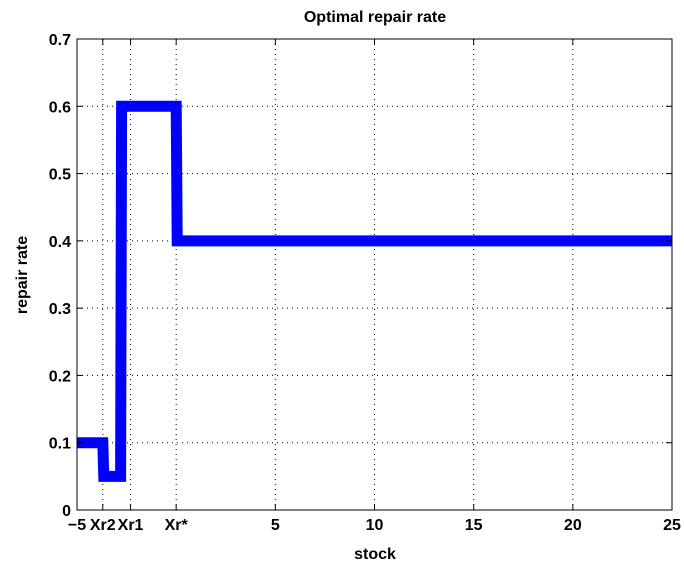  Describe the element at coordinates (60, 107) in the screenshot. I see `y-tick-label: 0.6` at that location.